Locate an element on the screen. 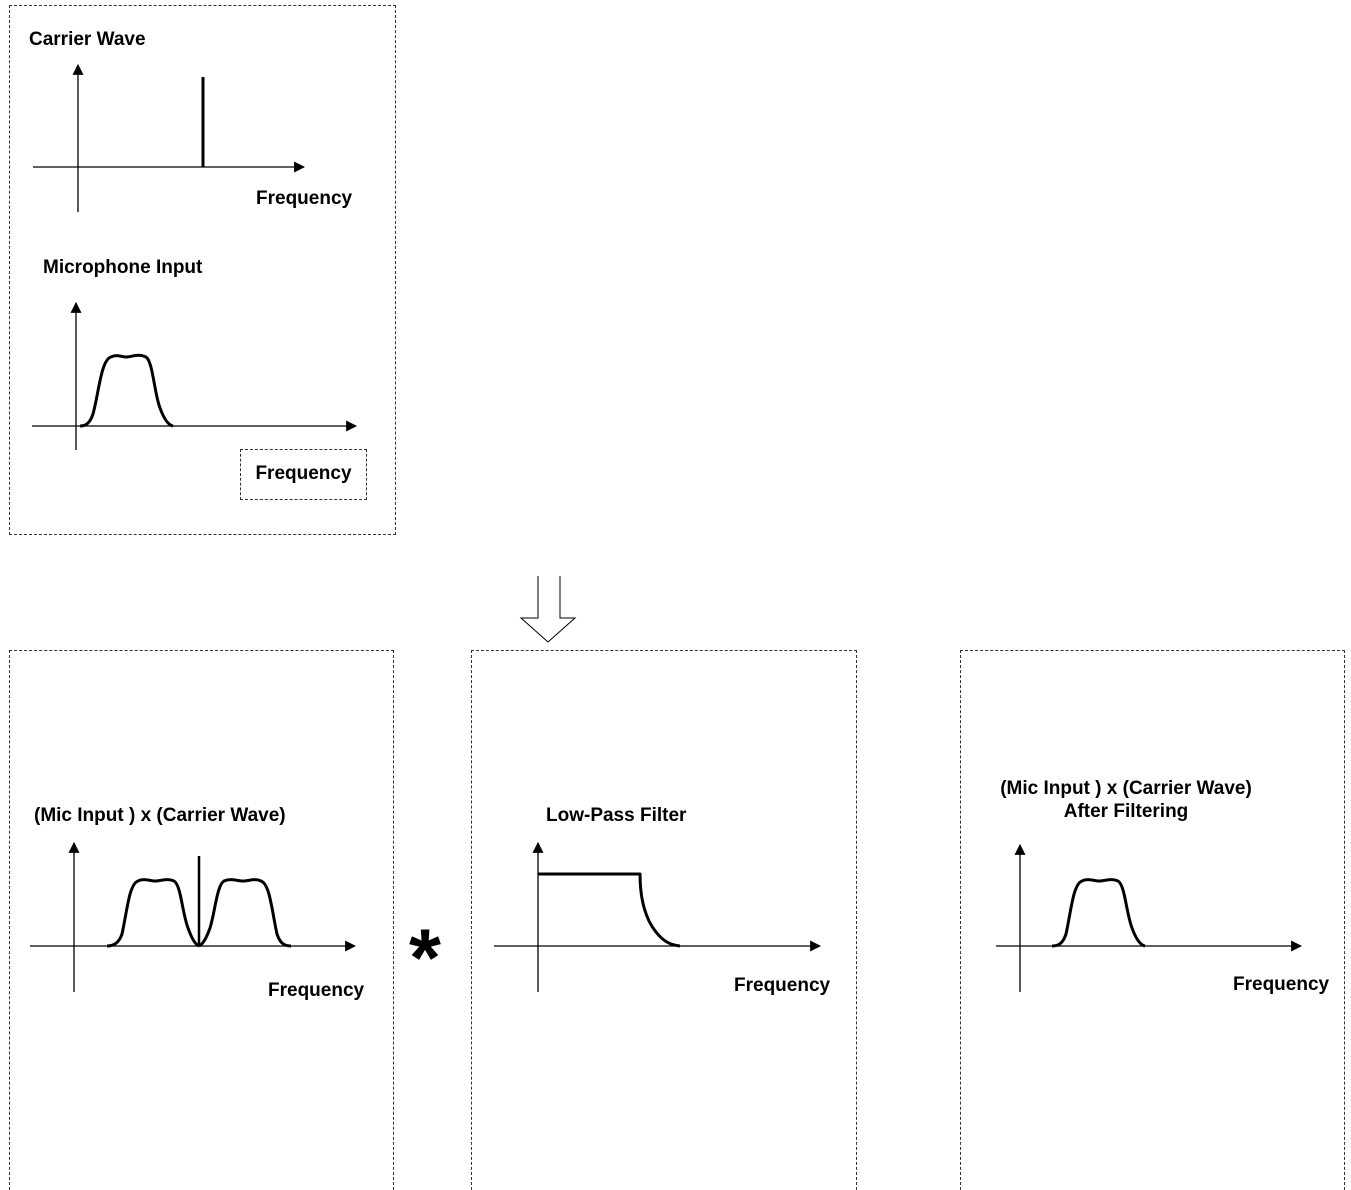 The width and height of the screenshot is (1351, 1190). lowpass-panel is located at coordinates (664, 920).